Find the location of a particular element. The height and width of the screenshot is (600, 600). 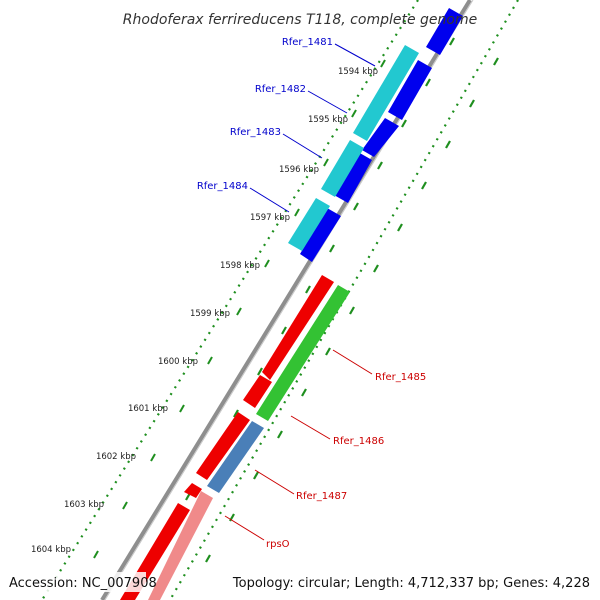

tick-label: 1604 kbp is located at coordinates (51, 550).